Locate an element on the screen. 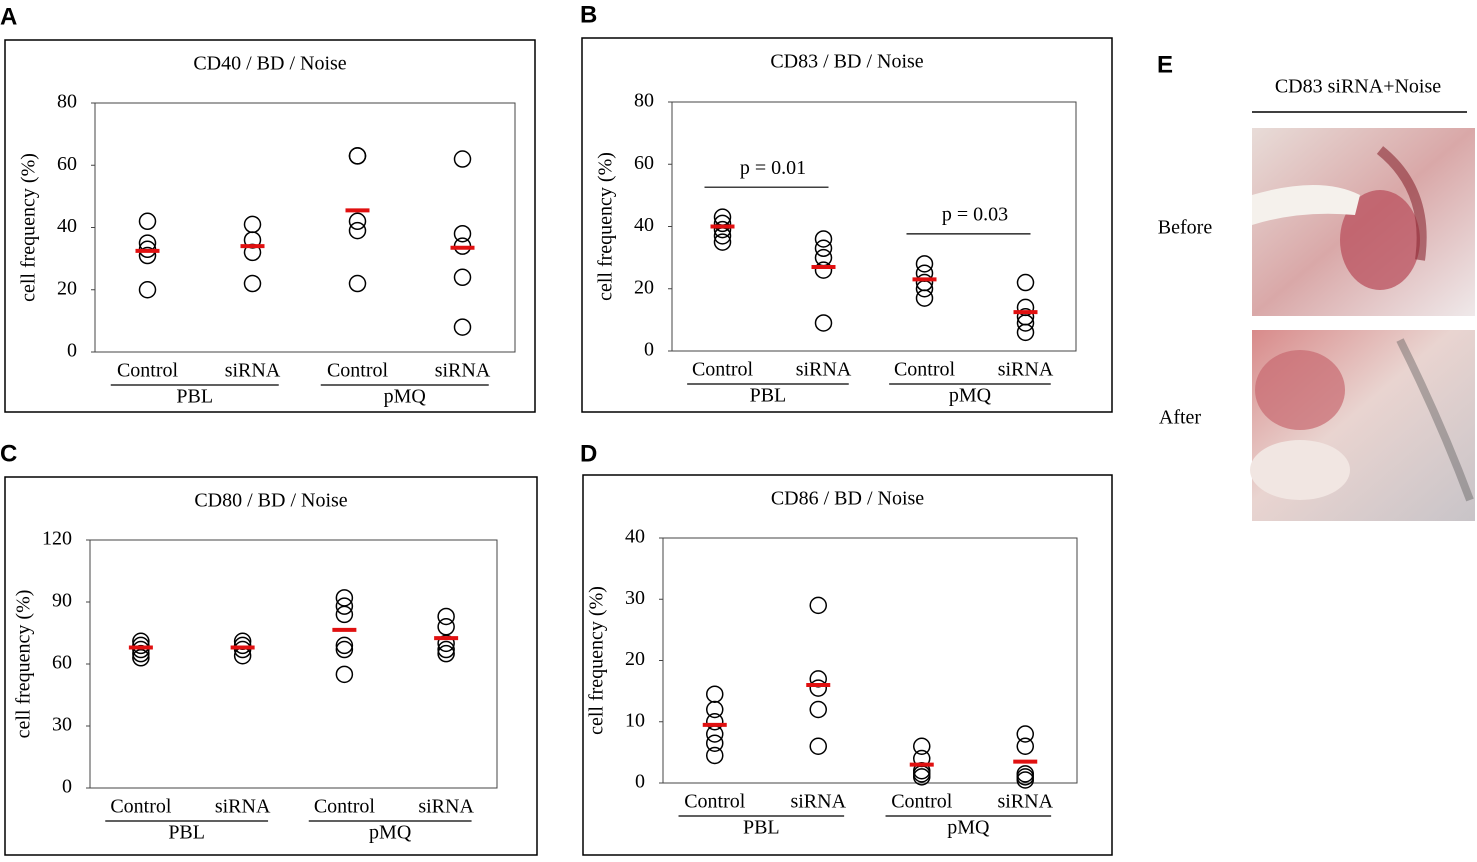 The height and width of the screenshot is (862, 1477). p-value: p = 0.03 is located at coordinates (975, 214).